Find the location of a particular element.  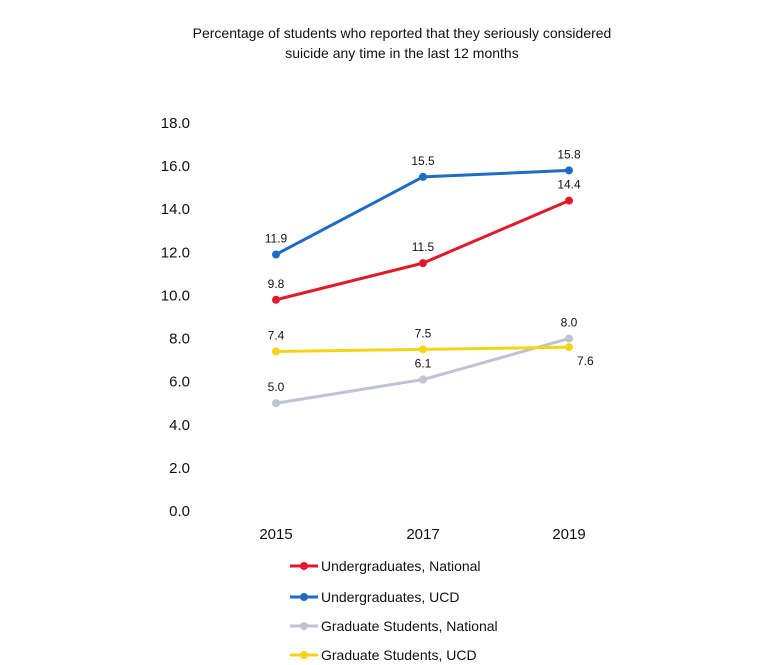

legend-label: Undergraduates, National is located at coordinates (401, 566).